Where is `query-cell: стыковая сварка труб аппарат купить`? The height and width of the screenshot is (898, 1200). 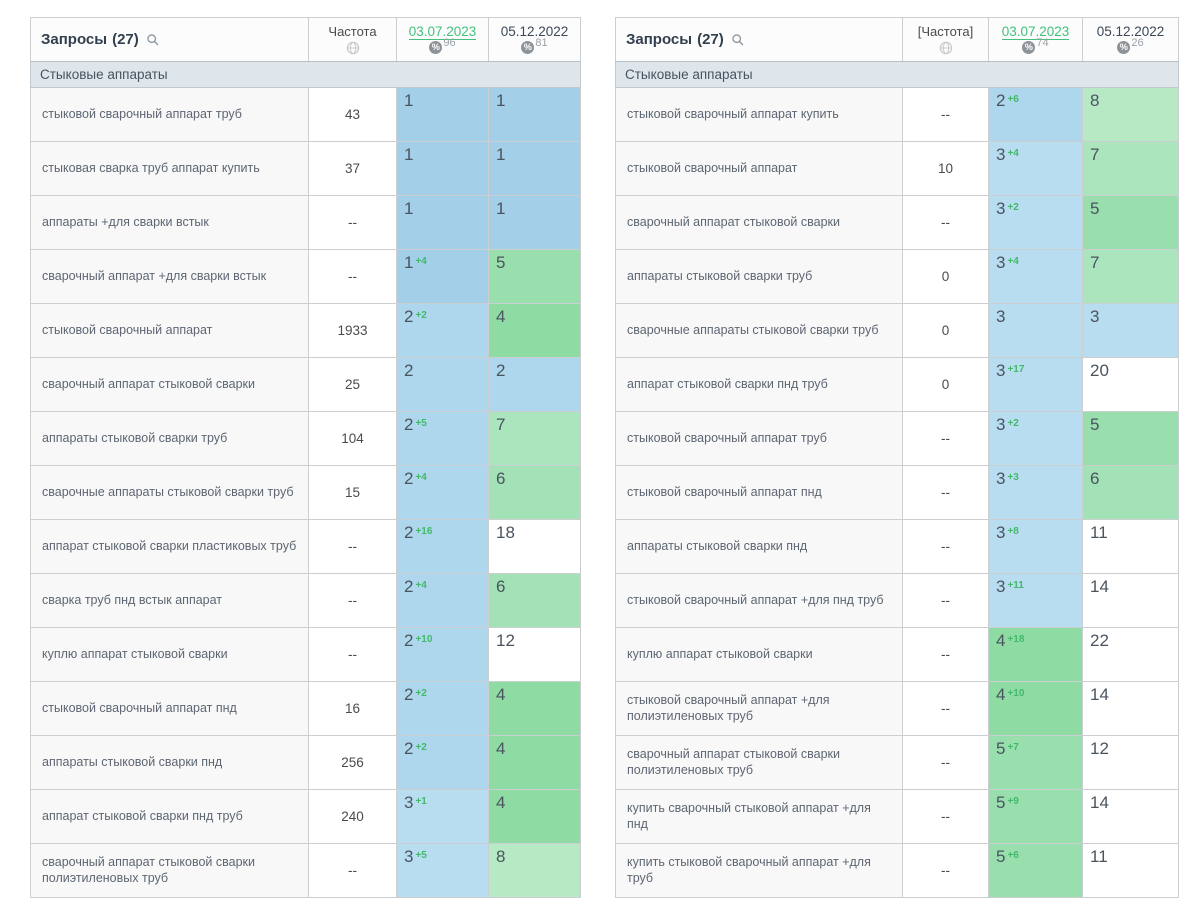 query-cell: стыковая сварка труб аппарат купить is located at coordinates (169, 168).